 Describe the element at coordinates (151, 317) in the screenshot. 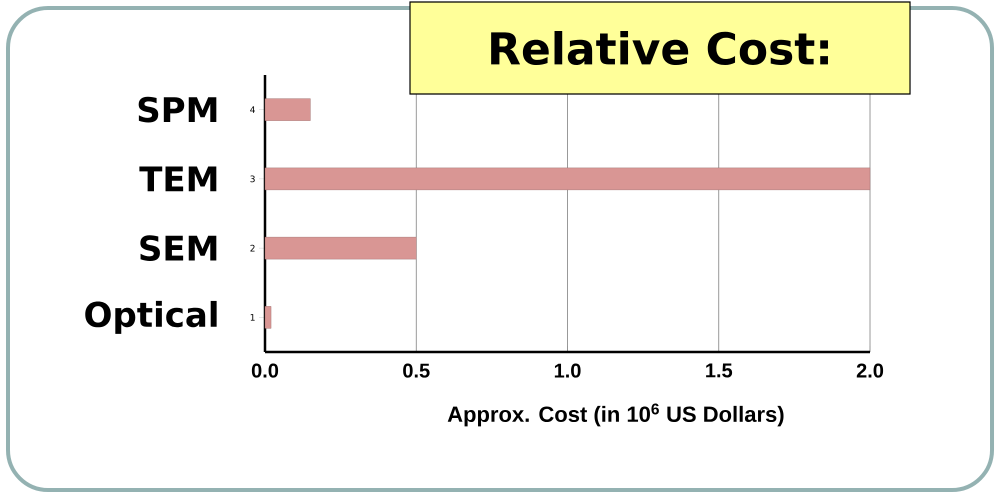

I see `y-tick-label: Optical` at that location.